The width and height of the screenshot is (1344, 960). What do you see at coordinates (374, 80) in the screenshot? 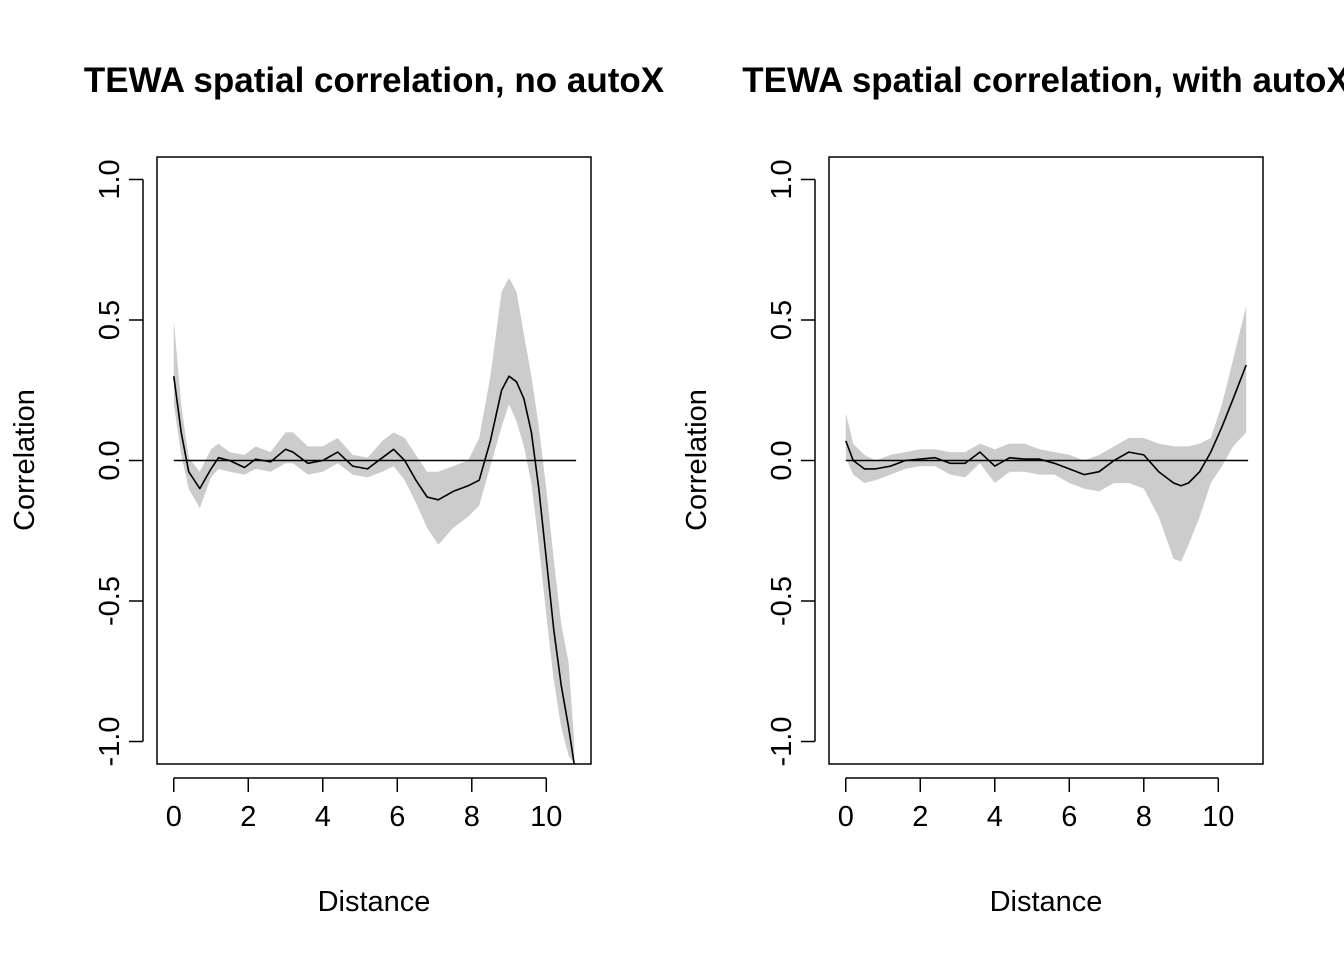
I see `chart-title: TEWA spatial correlation, no autoX` at bounding box center [374, 80].